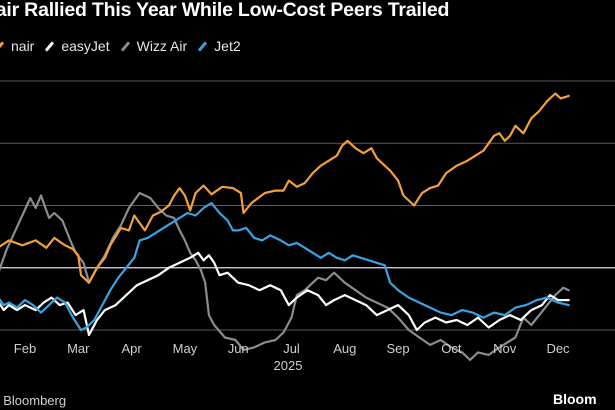  What do you see at coordinates (227, 46) in the screenshot?
I see `legend-label-jet2: Jet2` at bounding box center [227, 46].